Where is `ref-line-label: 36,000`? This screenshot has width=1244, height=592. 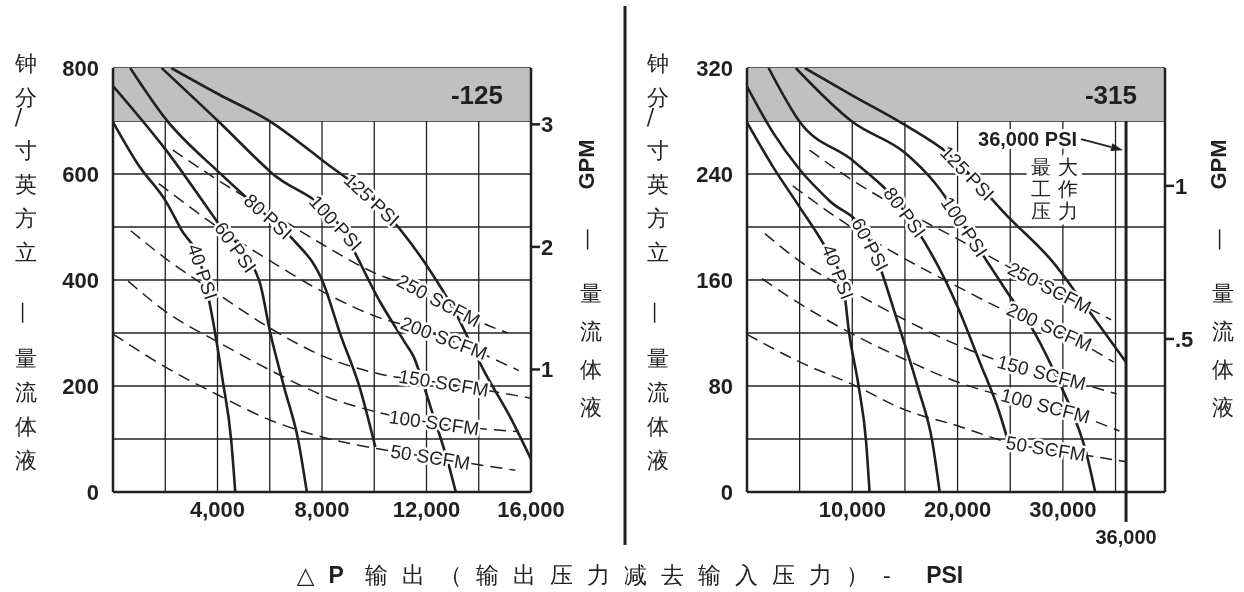
ref-line-label: 36,000 is located at coordinates (1126, 537).